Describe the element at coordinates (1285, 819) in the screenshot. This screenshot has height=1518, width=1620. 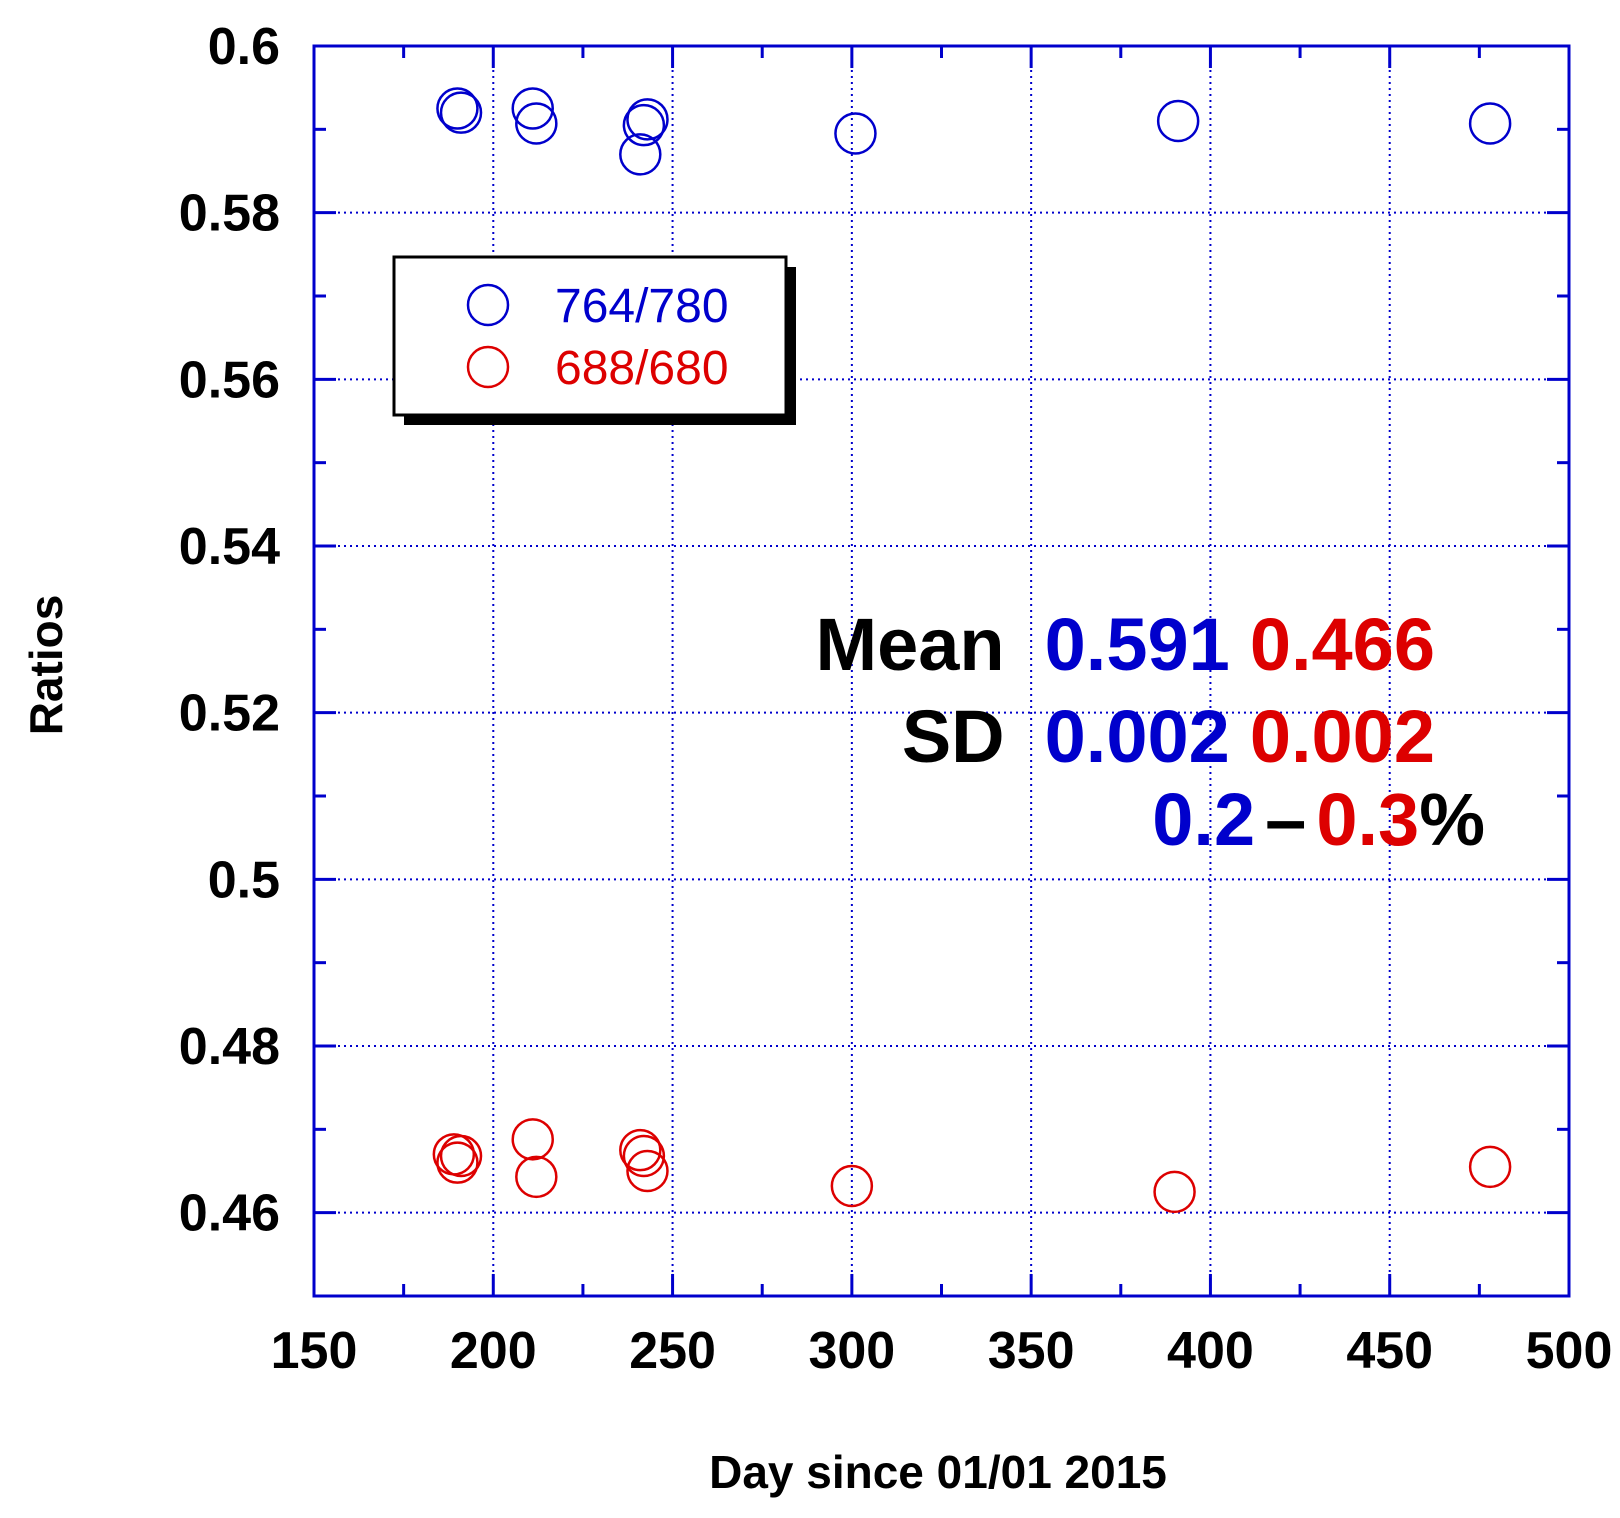
I see `pct-dash: –` at that location.